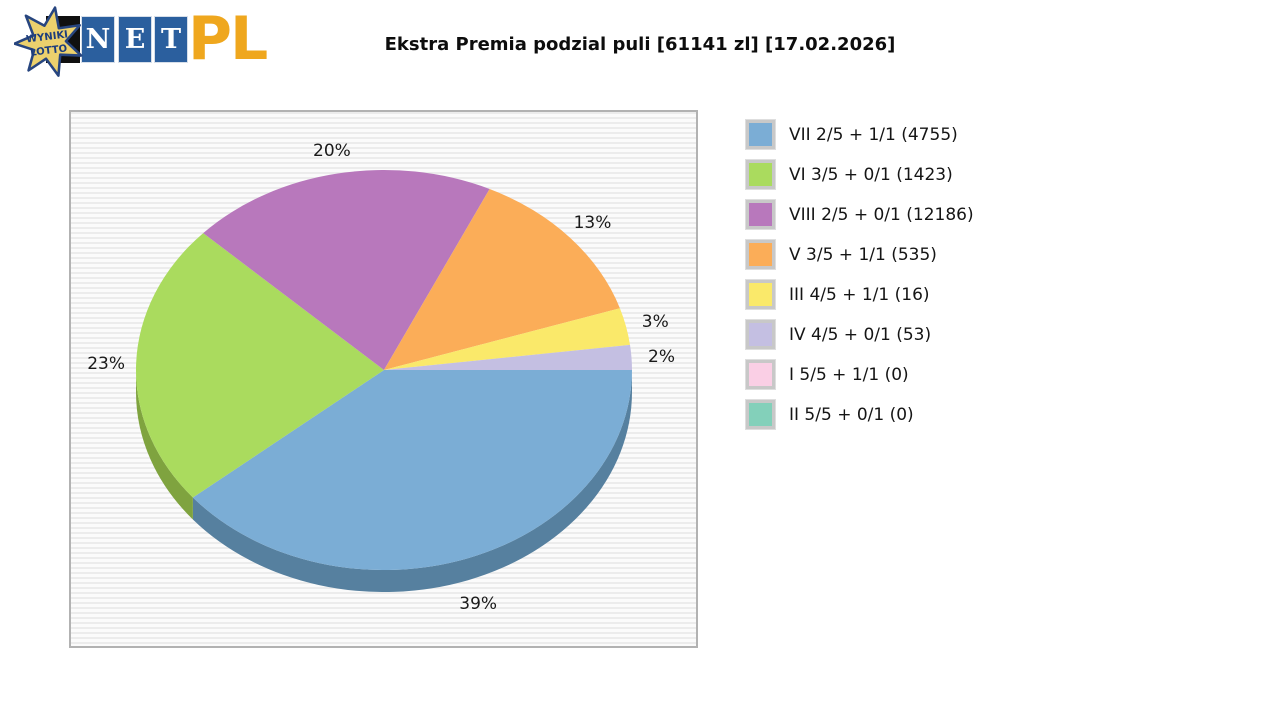  Describe the element at coordinates (661, 357) in the screenshot. I see `pie-percent-label: 2%` at that location.